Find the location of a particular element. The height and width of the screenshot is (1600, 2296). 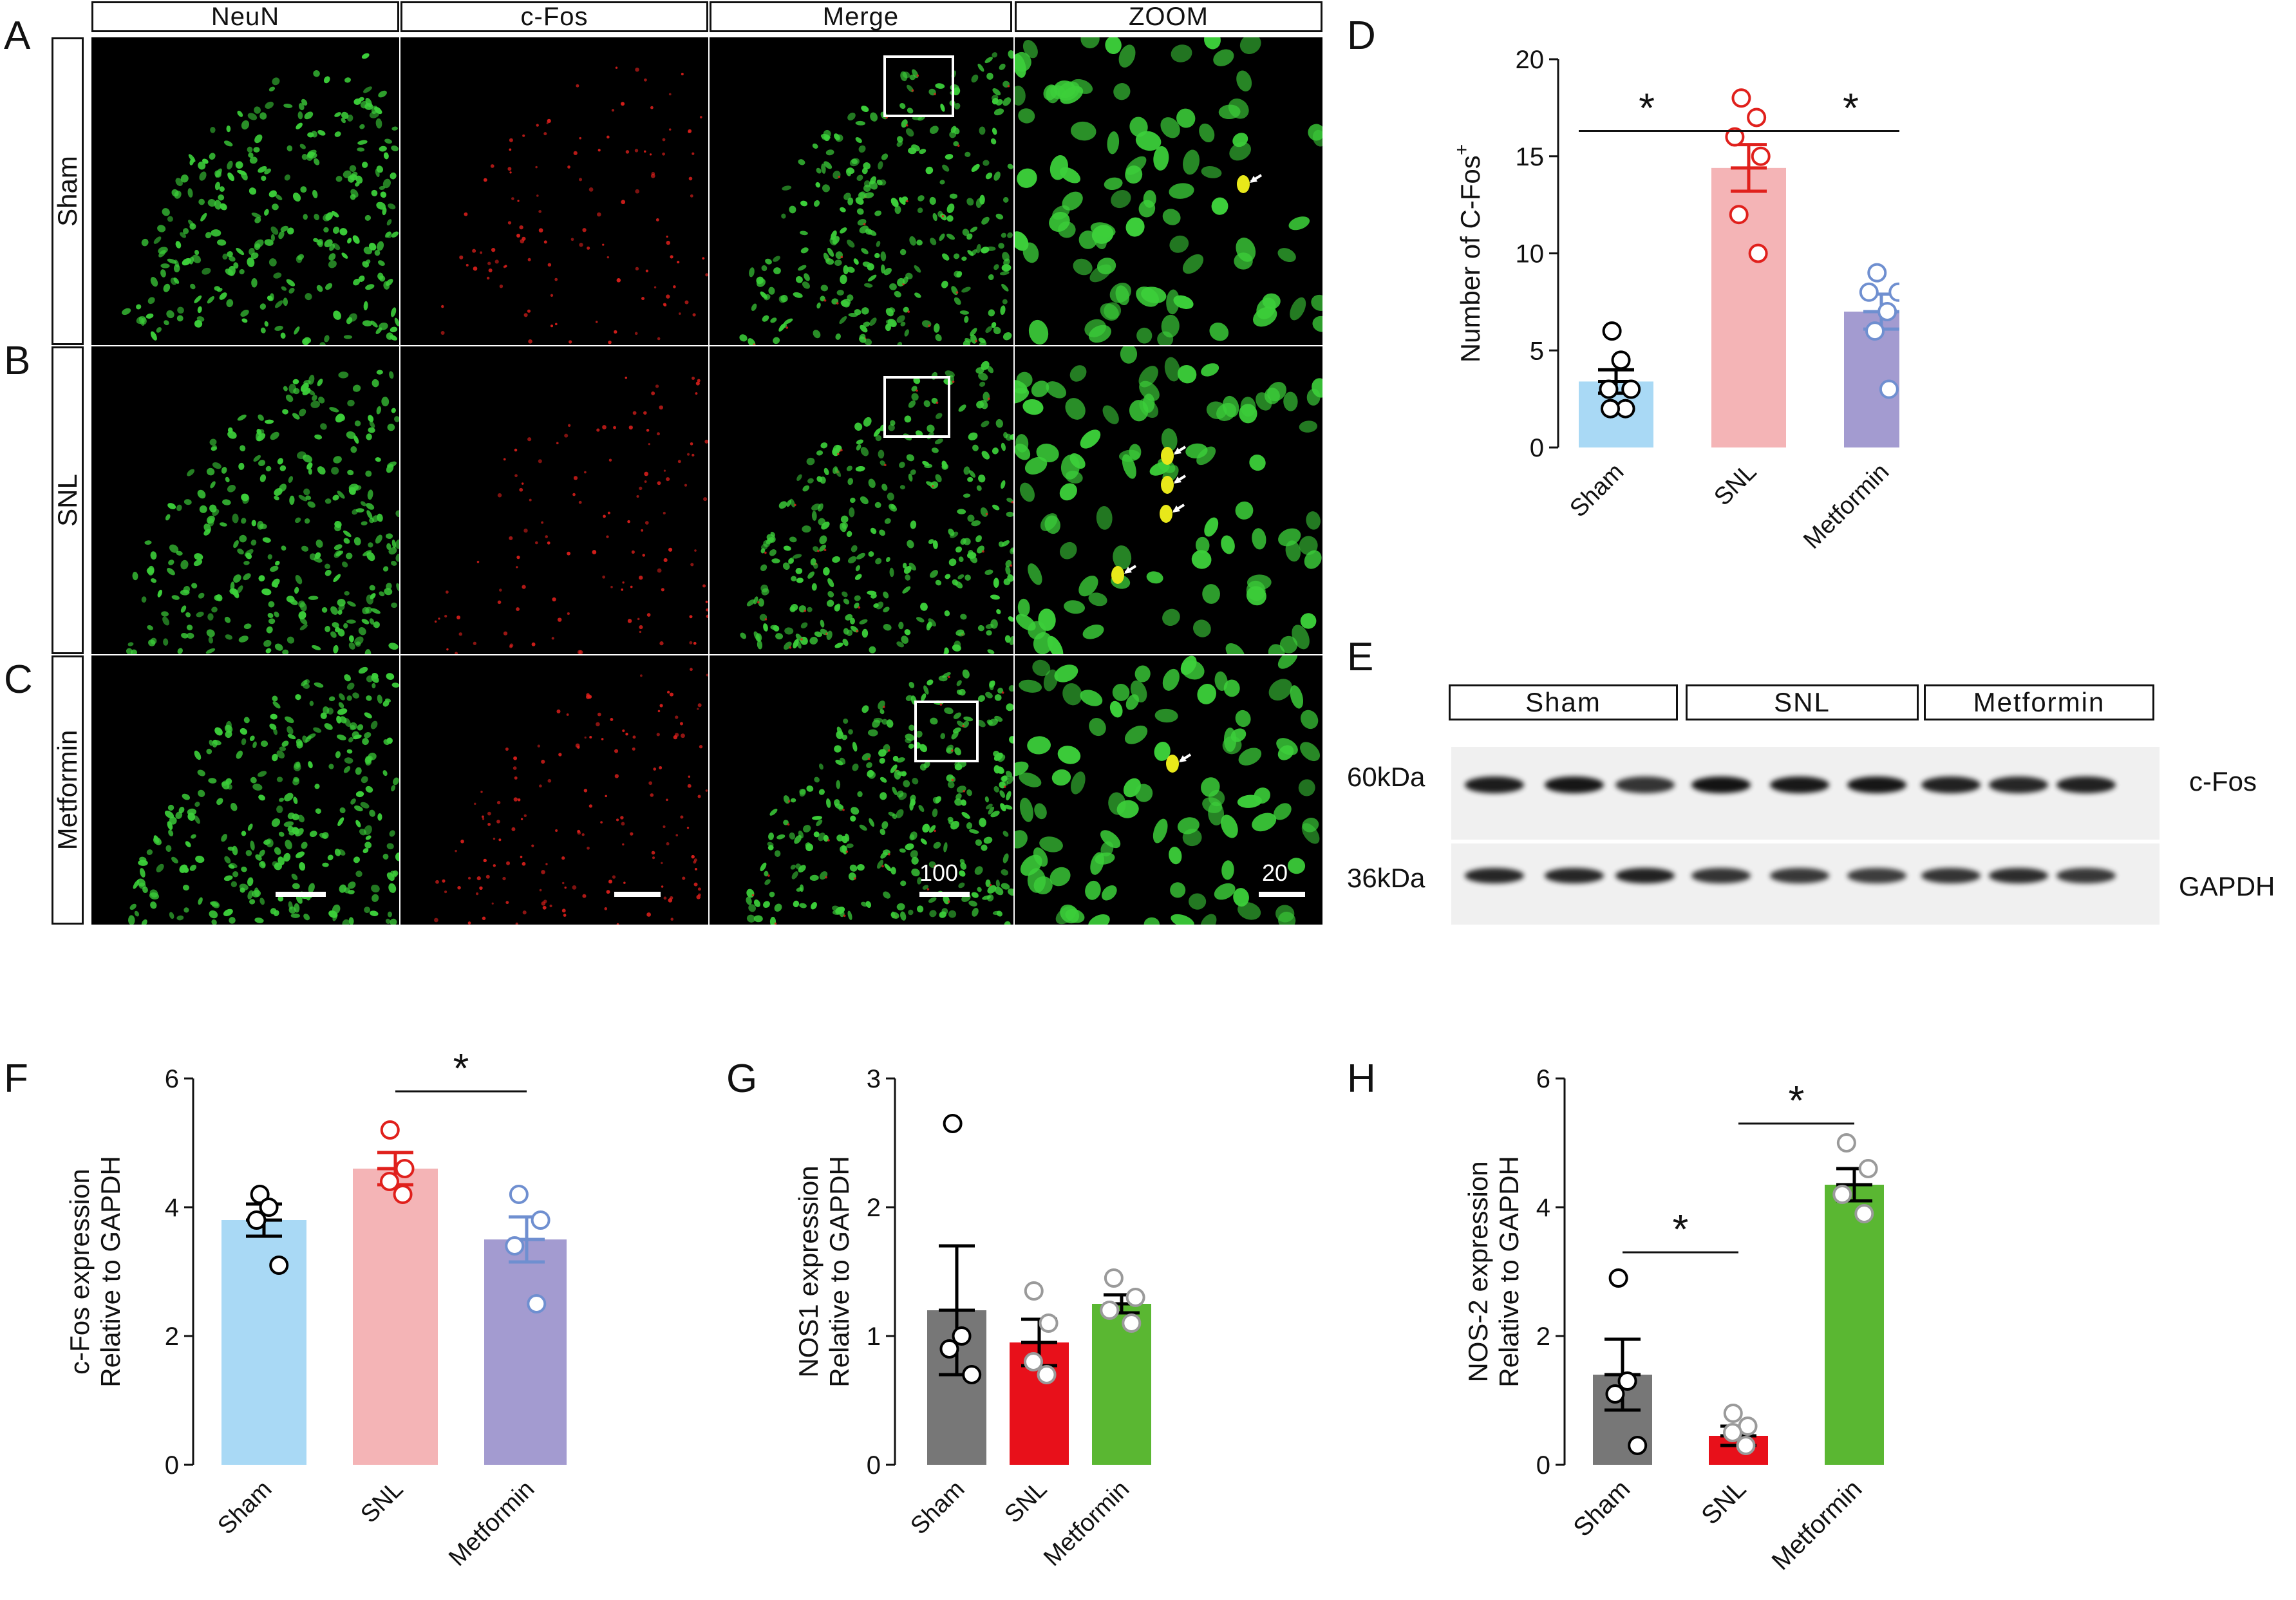

zoom-region-box-metformin is located at coordinates (946, 732).